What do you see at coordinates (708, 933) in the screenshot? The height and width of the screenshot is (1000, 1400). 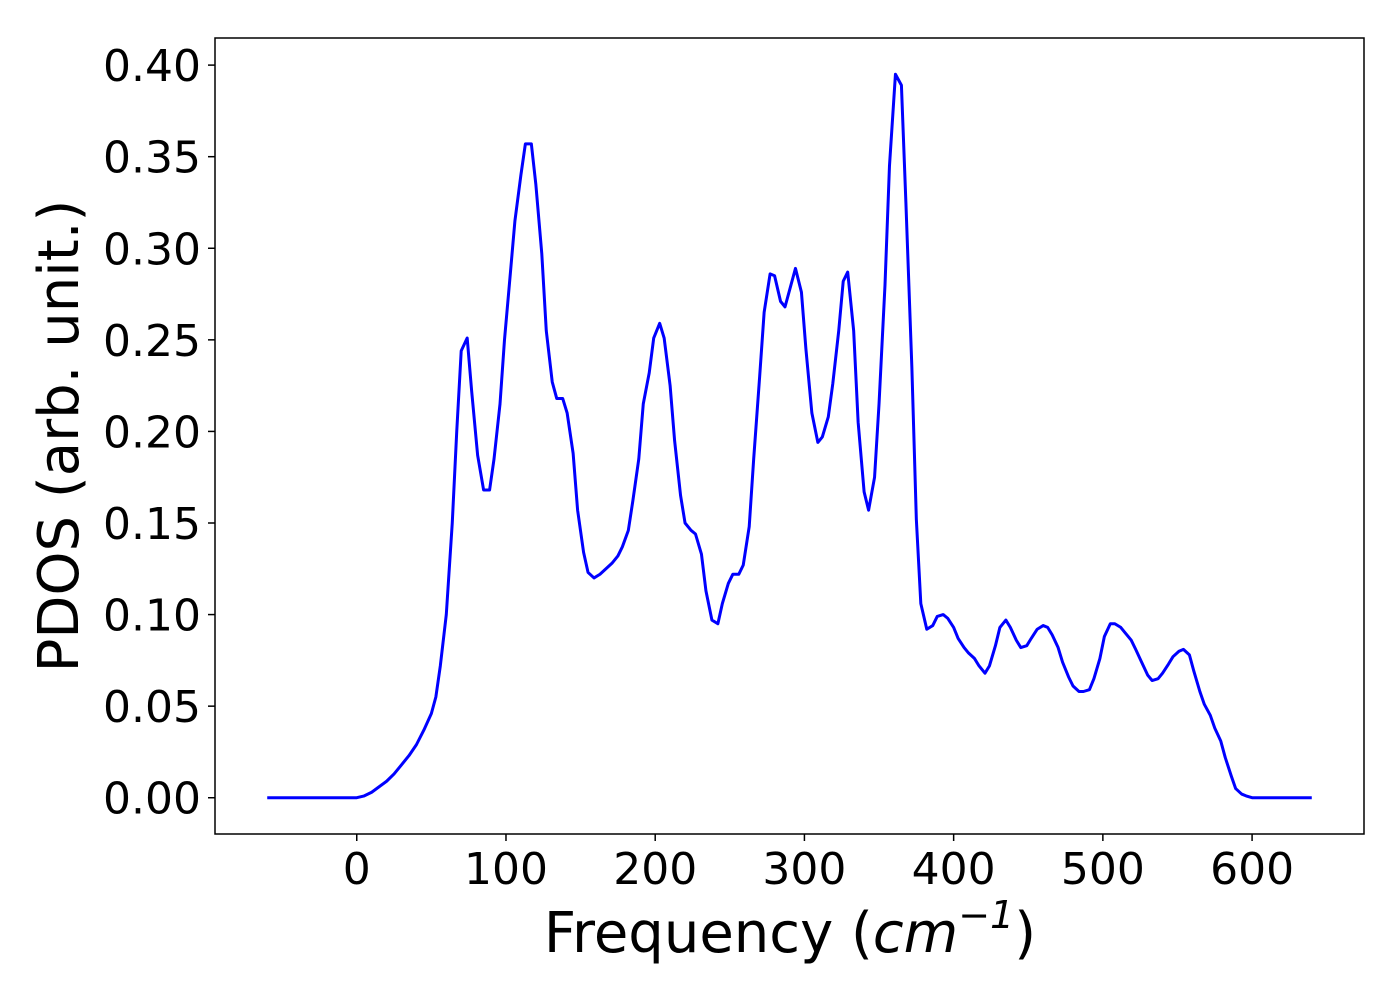 I see `x-label-prefix: Frequency (` at bounding box center [708, 933].